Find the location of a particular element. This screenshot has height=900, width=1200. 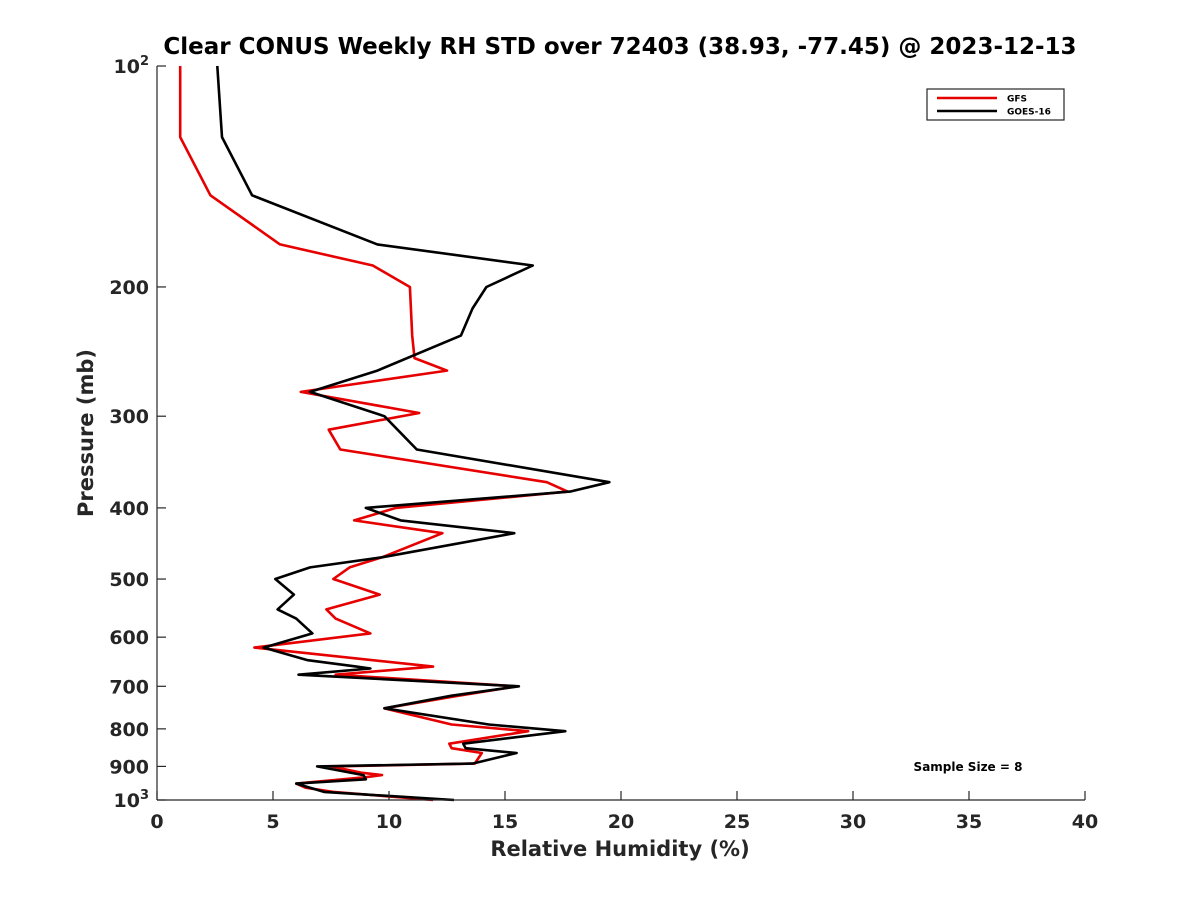

y-tick-label: 900 is located at coordinates (129, 767).